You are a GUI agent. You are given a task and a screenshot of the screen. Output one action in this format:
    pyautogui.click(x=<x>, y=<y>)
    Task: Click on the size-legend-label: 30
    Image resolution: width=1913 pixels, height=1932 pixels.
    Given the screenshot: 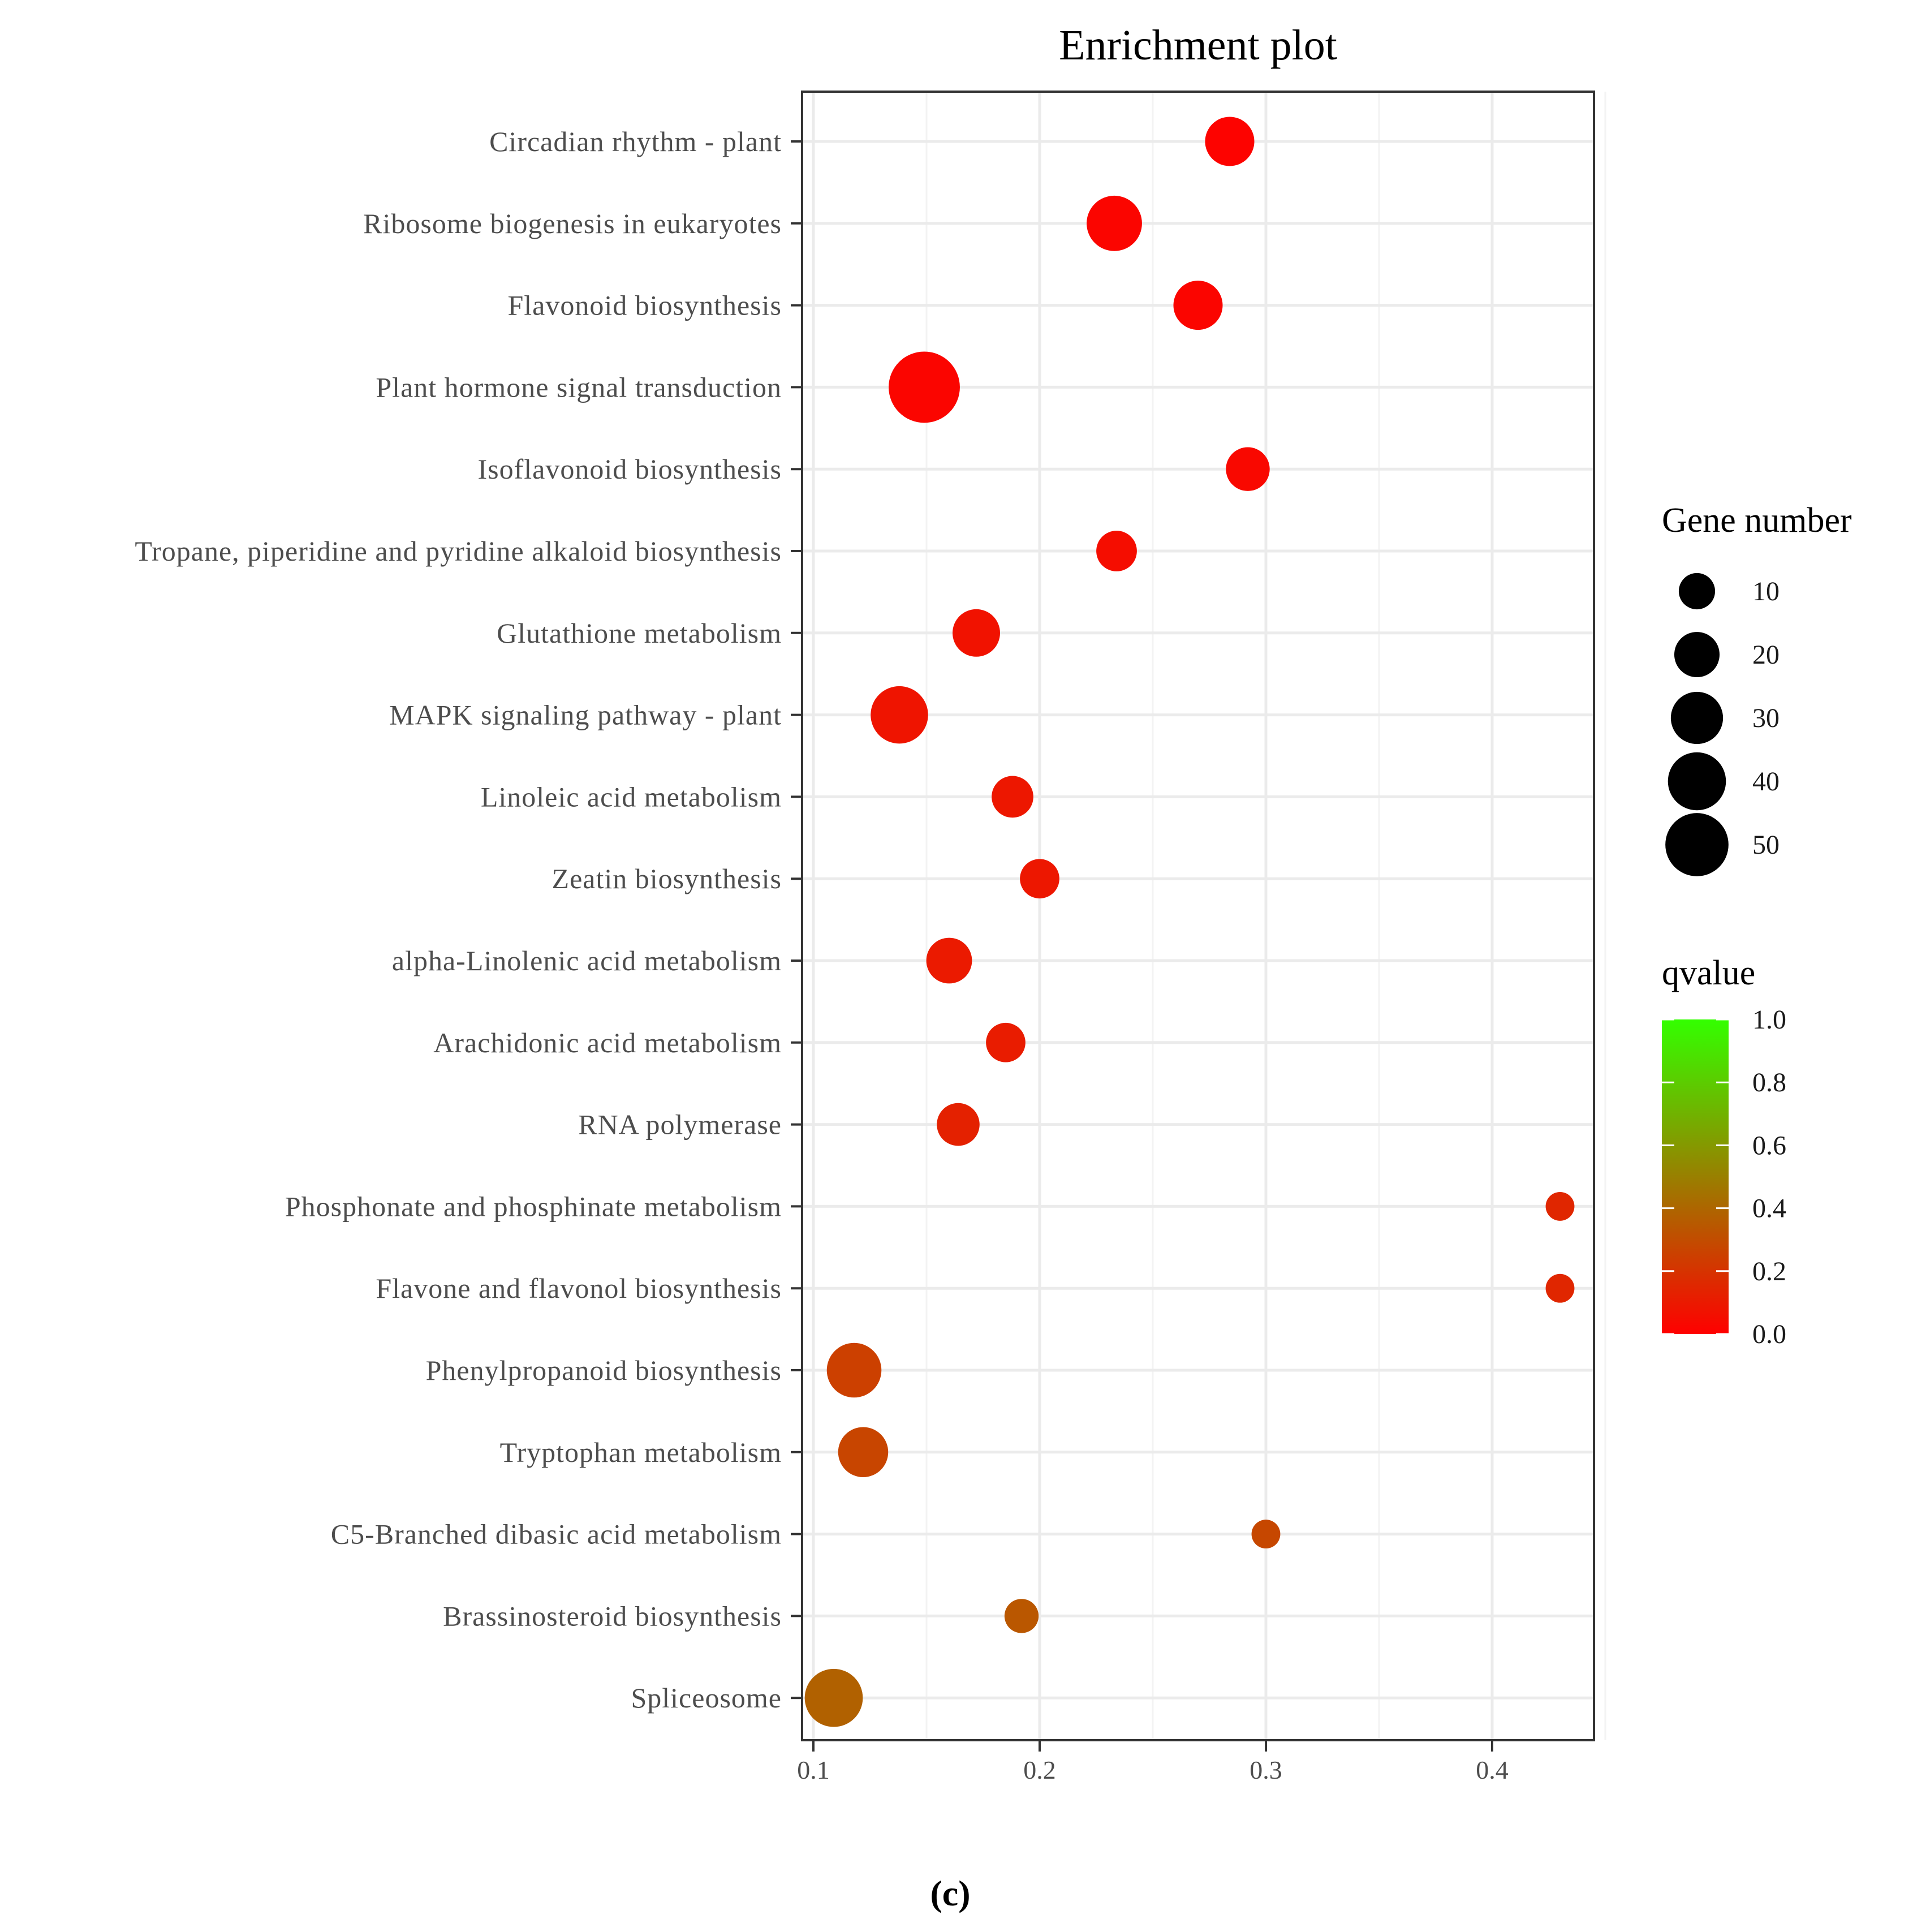 What is the action you would take?
    pyautogui.click(x=1766, y=718)
    